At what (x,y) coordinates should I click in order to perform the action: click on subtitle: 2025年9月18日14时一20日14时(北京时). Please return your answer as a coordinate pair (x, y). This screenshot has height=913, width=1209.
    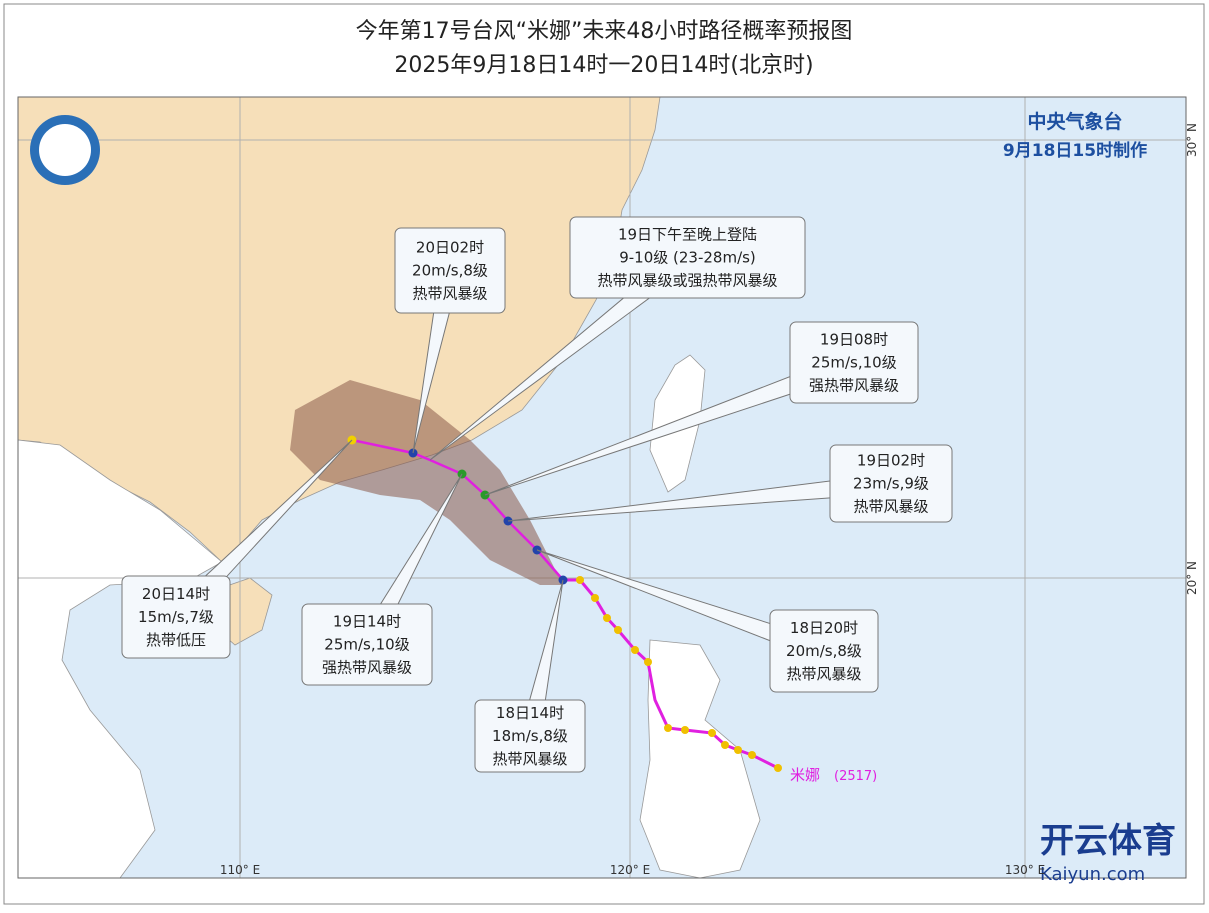
    Looking at the image, I should click on (603, 65).